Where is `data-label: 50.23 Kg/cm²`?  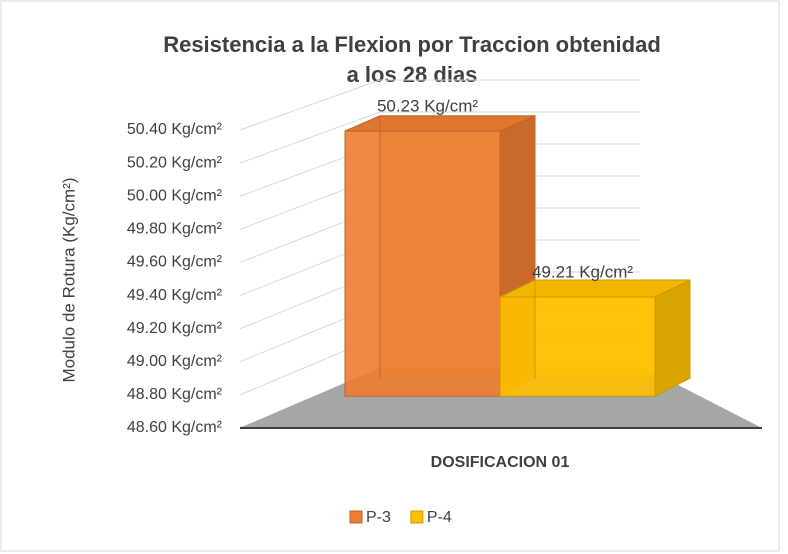
data-label: 50.23 Kg/cm² is located at coordinates (427, 106).